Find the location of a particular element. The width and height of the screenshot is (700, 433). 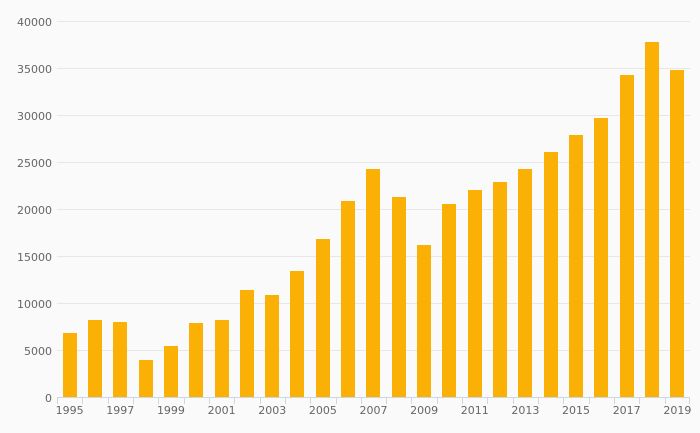

y-axis-label: 5000 is located at coordinates (38, 351).